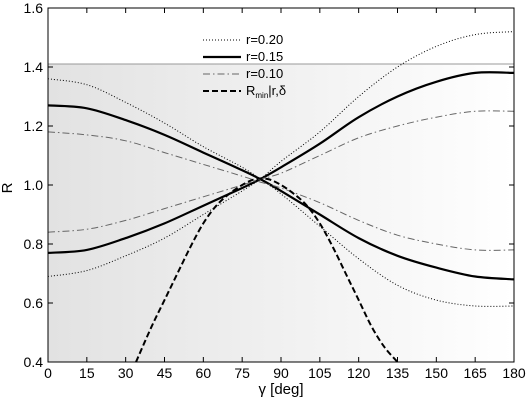 The height and width of the screenshot is (400, 526). What do you see at coordinates (320, 373) in the screenshot?
I see `x-tick-label: 105` at bounding box center [320, 373].